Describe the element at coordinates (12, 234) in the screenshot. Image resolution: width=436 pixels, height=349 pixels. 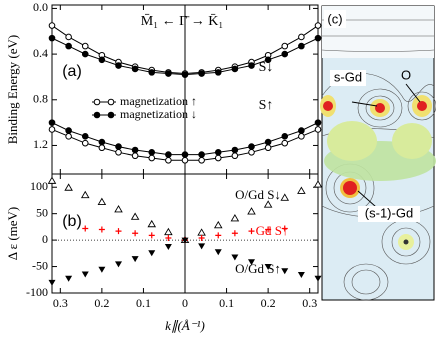
I see `y-axis-label: Δ ε (meV)` at that location.